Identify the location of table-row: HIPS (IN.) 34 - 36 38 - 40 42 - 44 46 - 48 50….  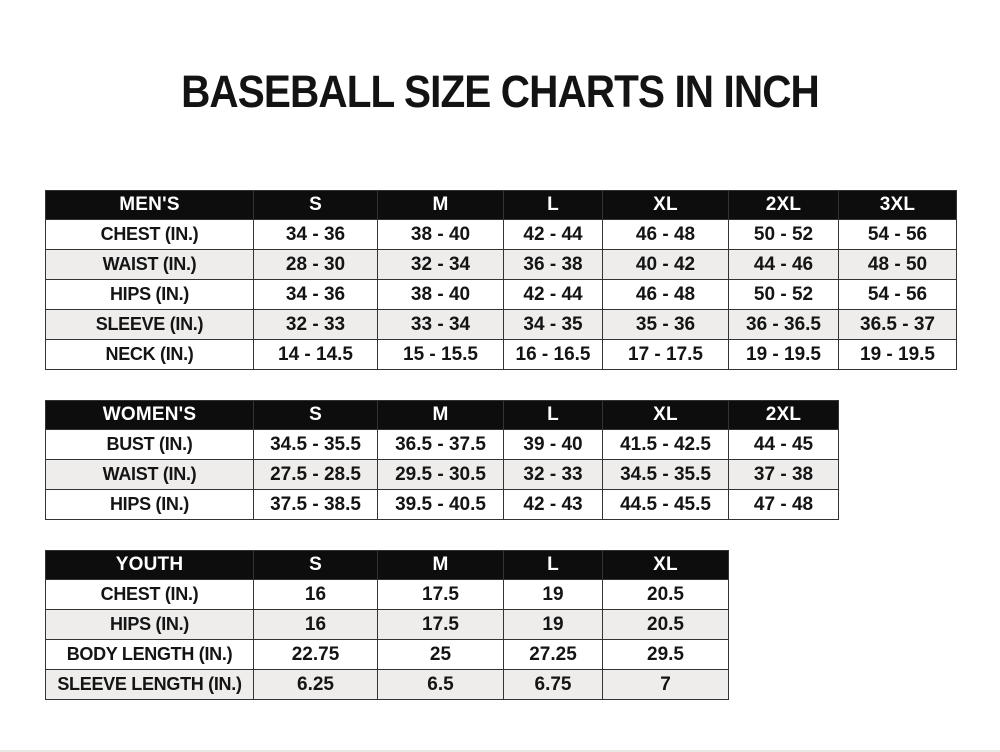
(501, 294).